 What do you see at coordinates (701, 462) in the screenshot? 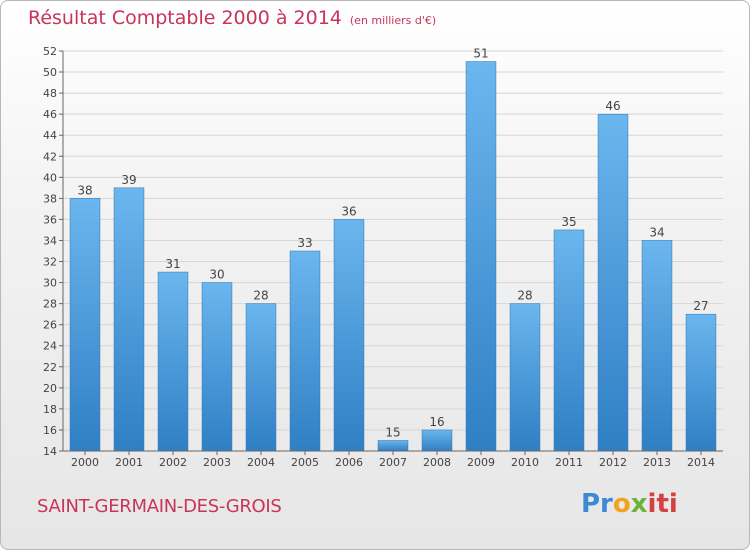
I see `x-tick-label: 2014` at bounding box center [701, 462].